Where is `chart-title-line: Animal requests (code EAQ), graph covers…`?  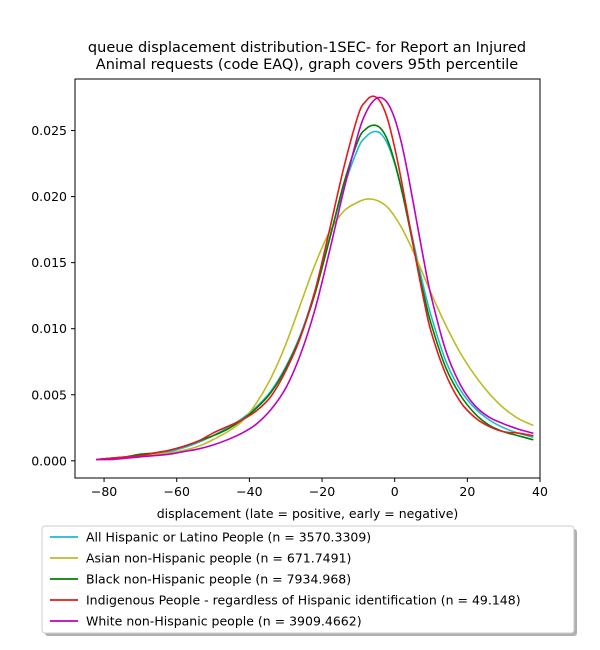
chart-title-line: Animal requests (code EAQ), graph covers… is located at coordinates (307, 65).